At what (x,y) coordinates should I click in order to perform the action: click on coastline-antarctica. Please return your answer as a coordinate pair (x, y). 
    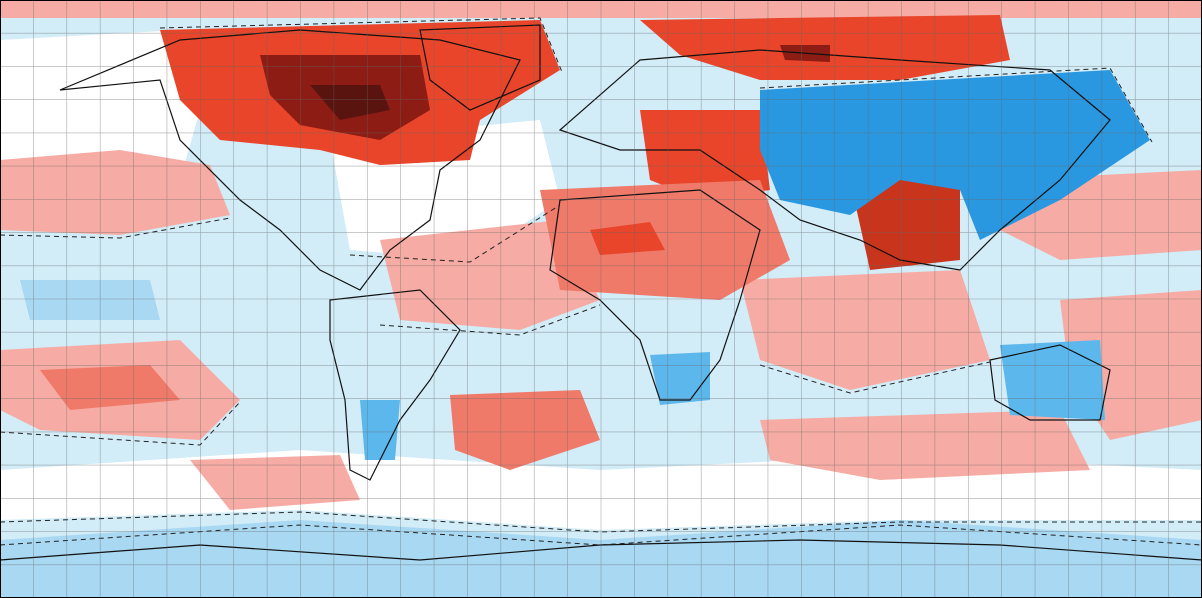
    Looking at the image, I should click on (601, 550).